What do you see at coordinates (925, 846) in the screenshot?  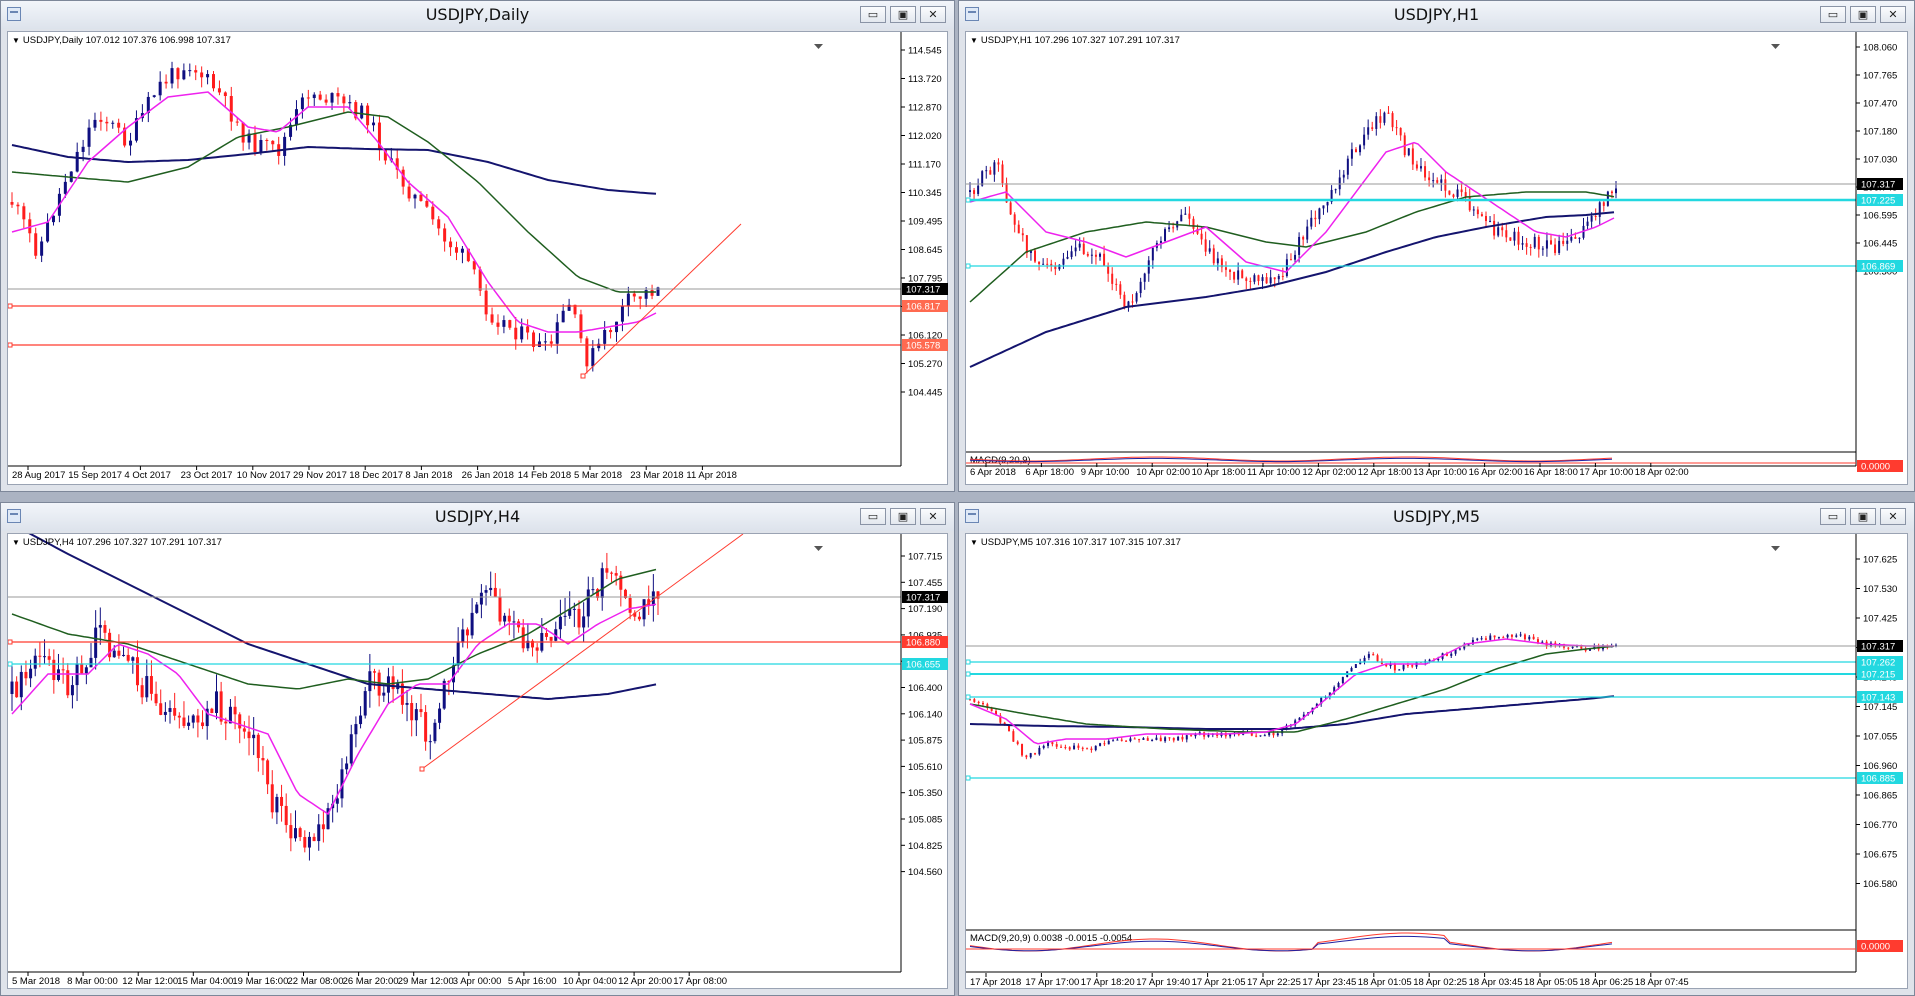 I see `y-tick-label: 104.825` at bounding box center [925, 846].